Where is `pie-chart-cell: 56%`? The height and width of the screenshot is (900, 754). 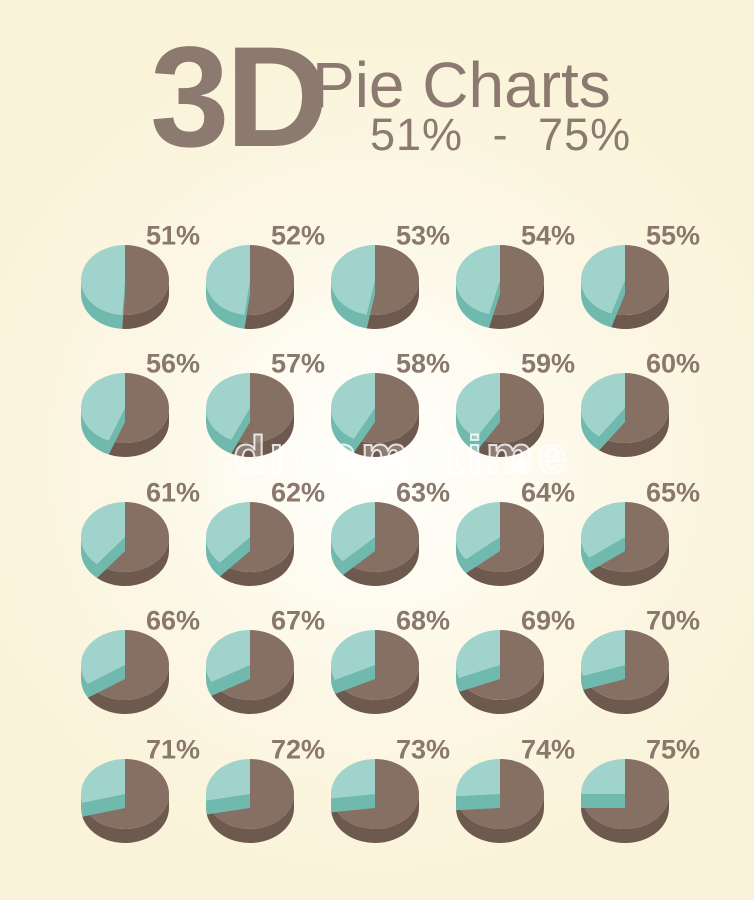
pie-chart-cell: 56% is located at coordinates (137, 405).